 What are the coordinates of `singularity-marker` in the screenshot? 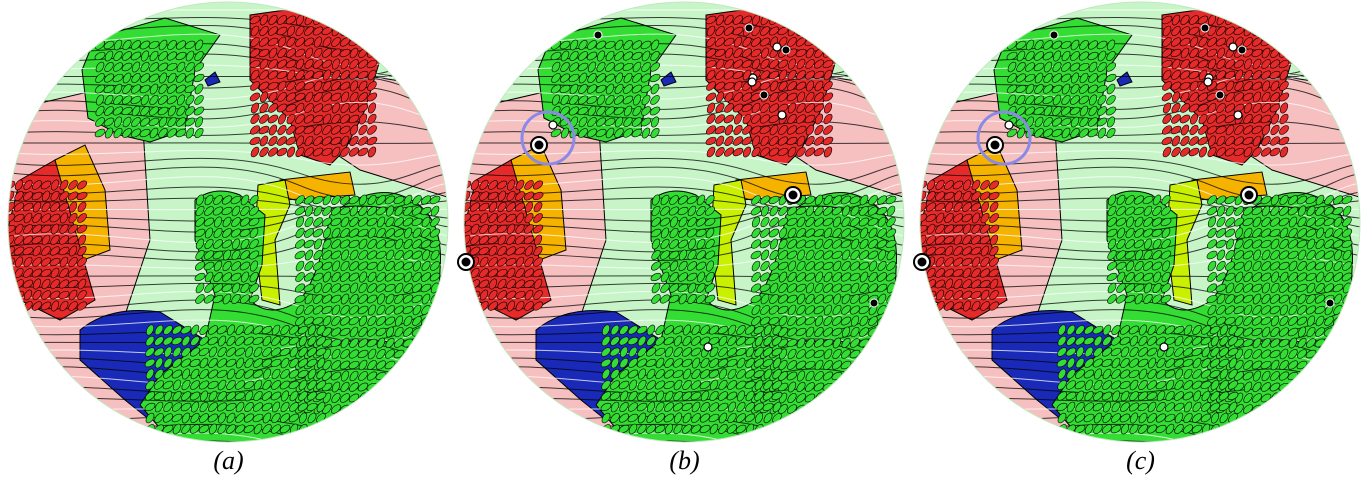 It's located at (1054, 35).